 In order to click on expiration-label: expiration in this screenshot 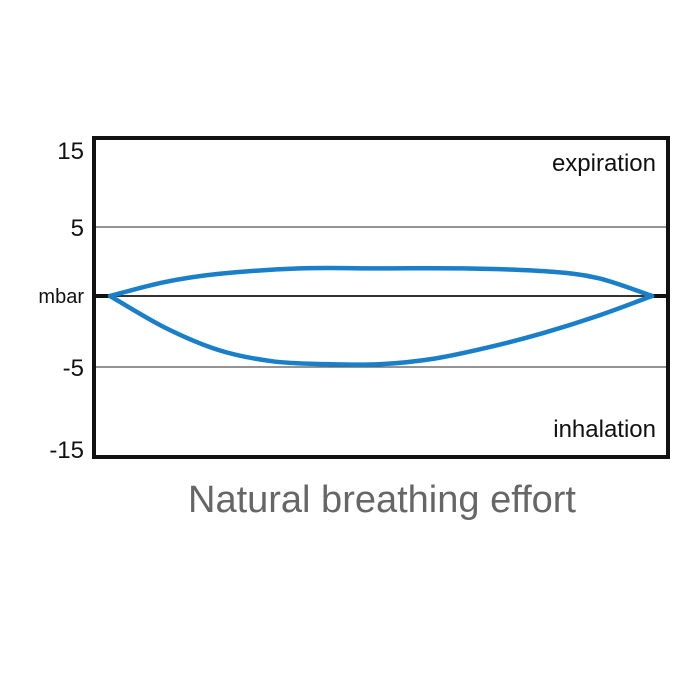, I will do `click(604, 163)`.